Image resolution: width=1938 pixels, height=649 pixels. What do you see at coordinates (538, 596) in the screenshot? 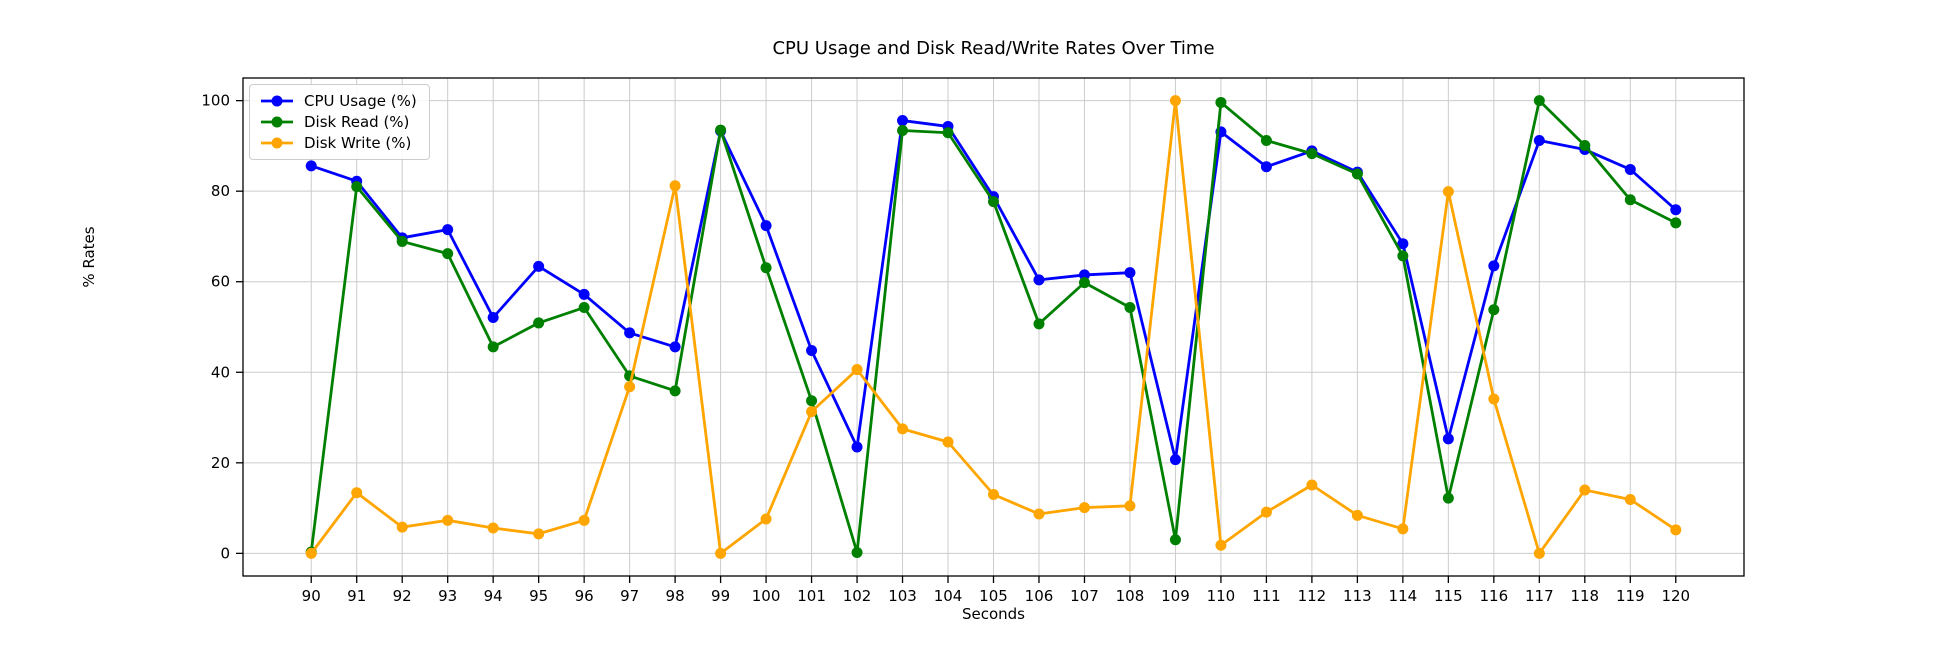
I see `x-tick-label: 95` at bounding box center [538, 596].